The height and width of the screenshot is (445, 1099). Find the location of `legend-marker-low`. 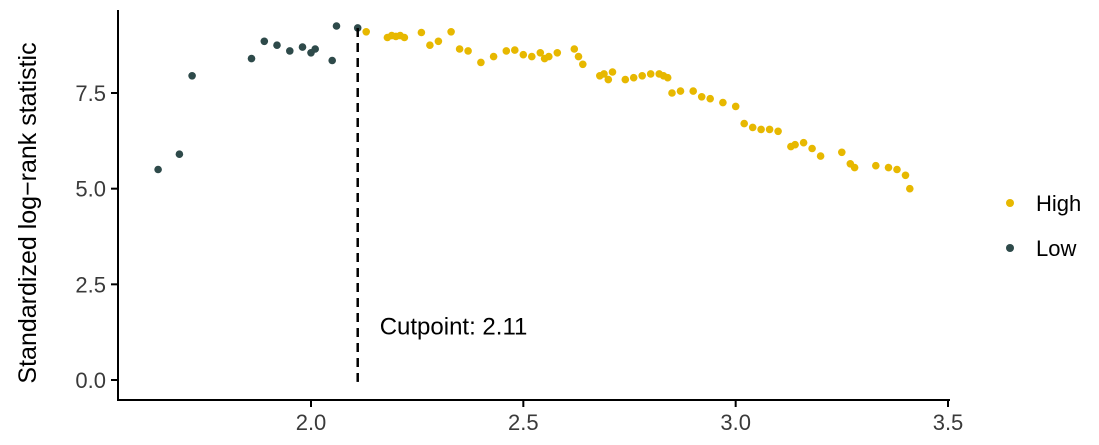

legend-marker-low is located at coordinates (1010, 248).